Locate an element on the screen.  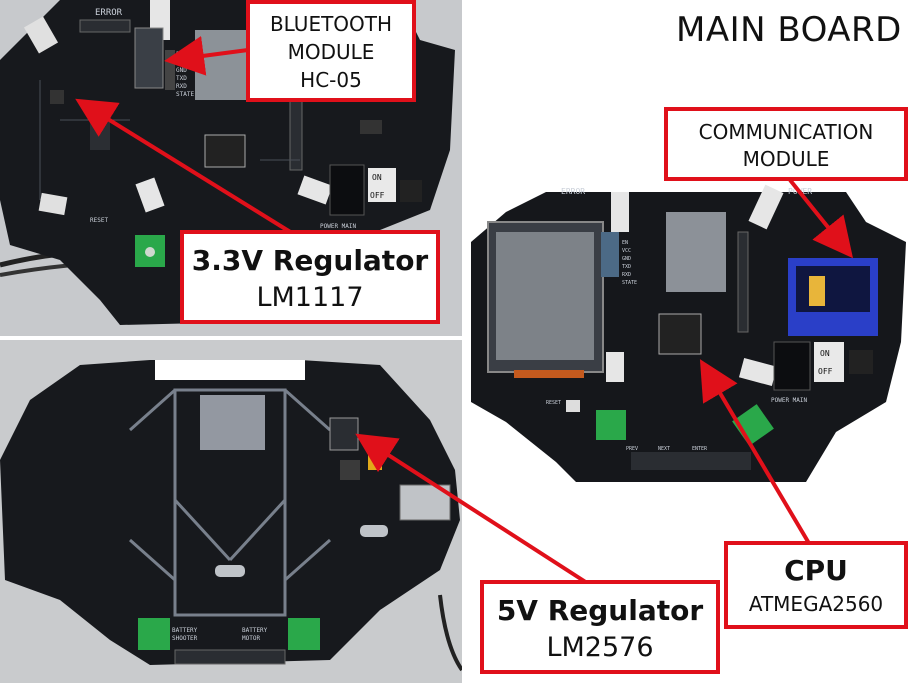
silk-error-top: ERROR is located at coordinates (109, 13).